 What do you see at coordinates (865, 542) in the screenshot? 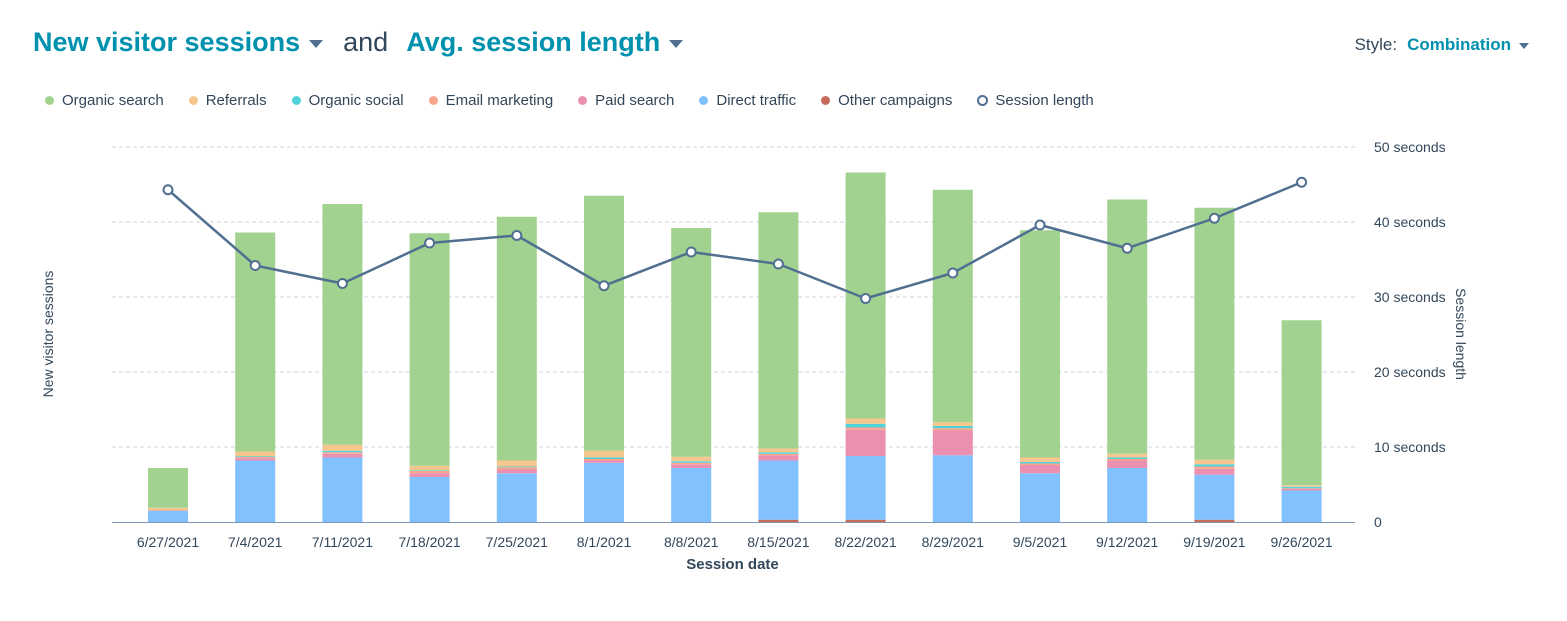
I see `x-tick-label: 8/22/2021` at bounding box center [865, 542].